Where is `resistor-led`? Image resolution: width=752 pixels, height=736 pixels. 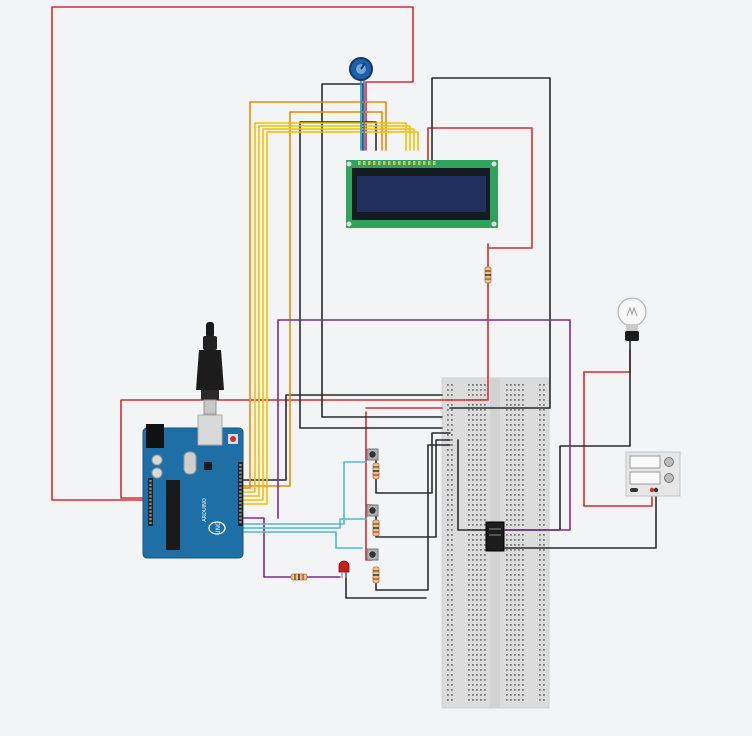 resistor-led is located at coordinates (299, 577).